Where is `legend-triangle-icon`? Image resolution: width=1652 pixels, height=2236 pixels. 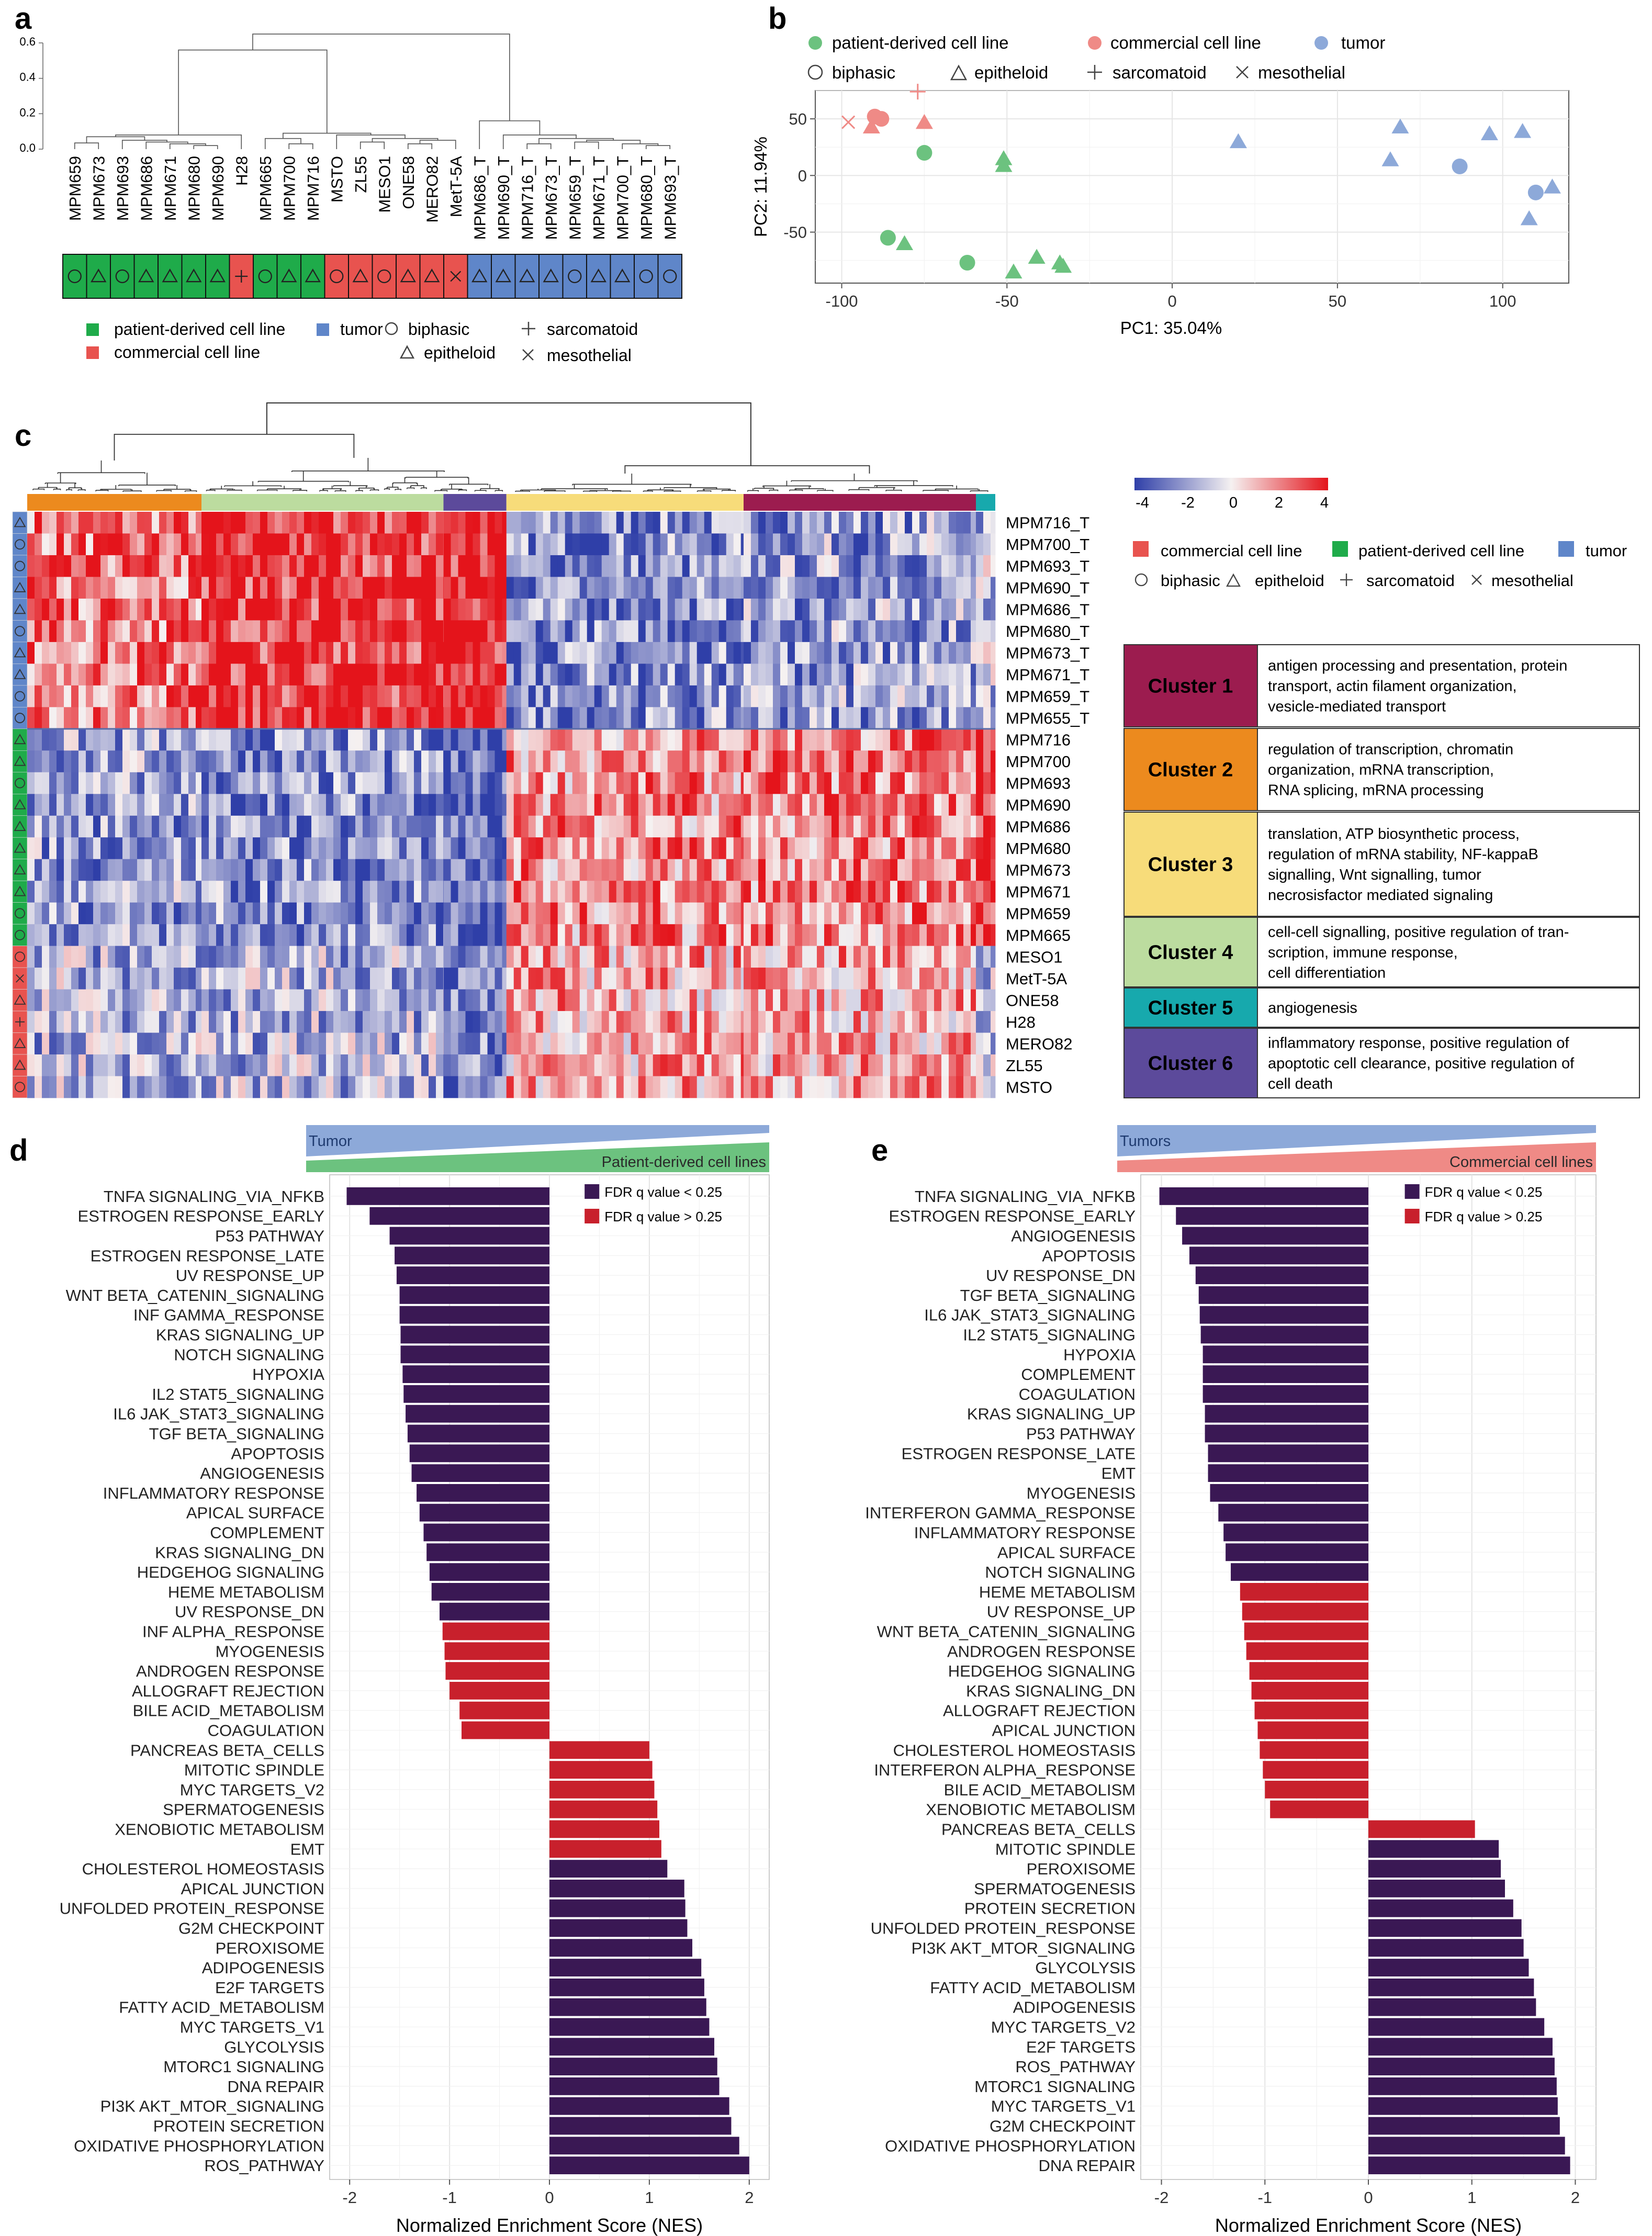
legend-triangle-icon is located at coordinates (407, 352).